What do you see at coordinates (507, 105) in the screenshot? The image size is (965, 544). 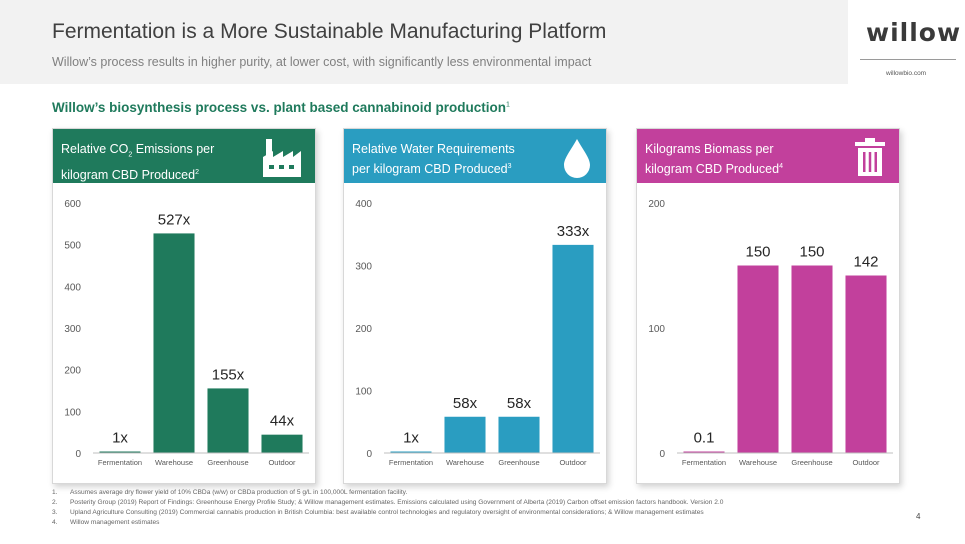 I see `section-footnote-ref: 1` at bounding box center [507, 105].